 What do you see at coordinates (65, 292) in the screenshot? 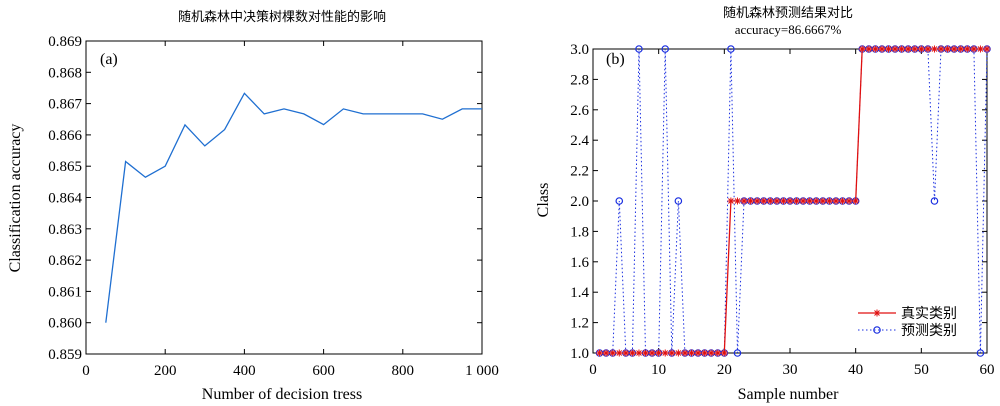
I see `y-tick-label: 0.861` at bounding box center [65, 292].